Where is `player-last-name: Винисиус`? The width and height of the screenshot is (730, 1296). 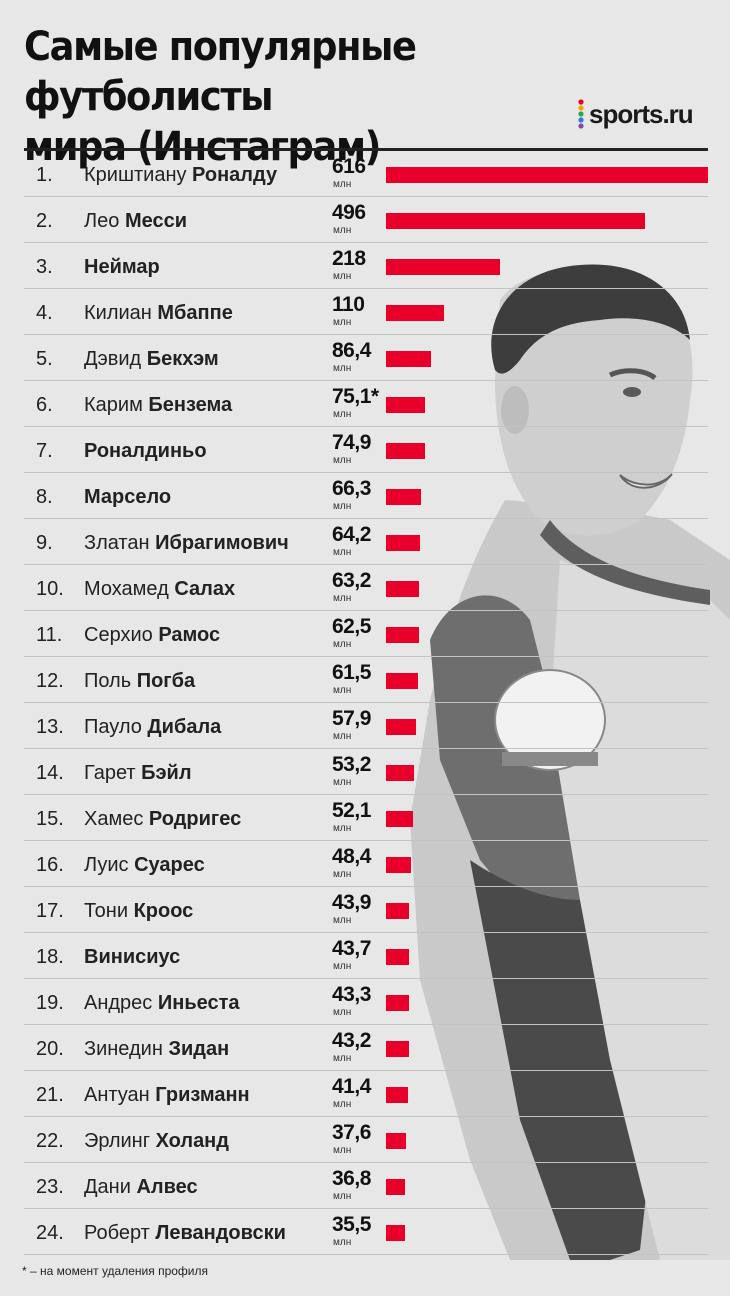
player-last-name: Винисиус is located at coordinates (132, 957).